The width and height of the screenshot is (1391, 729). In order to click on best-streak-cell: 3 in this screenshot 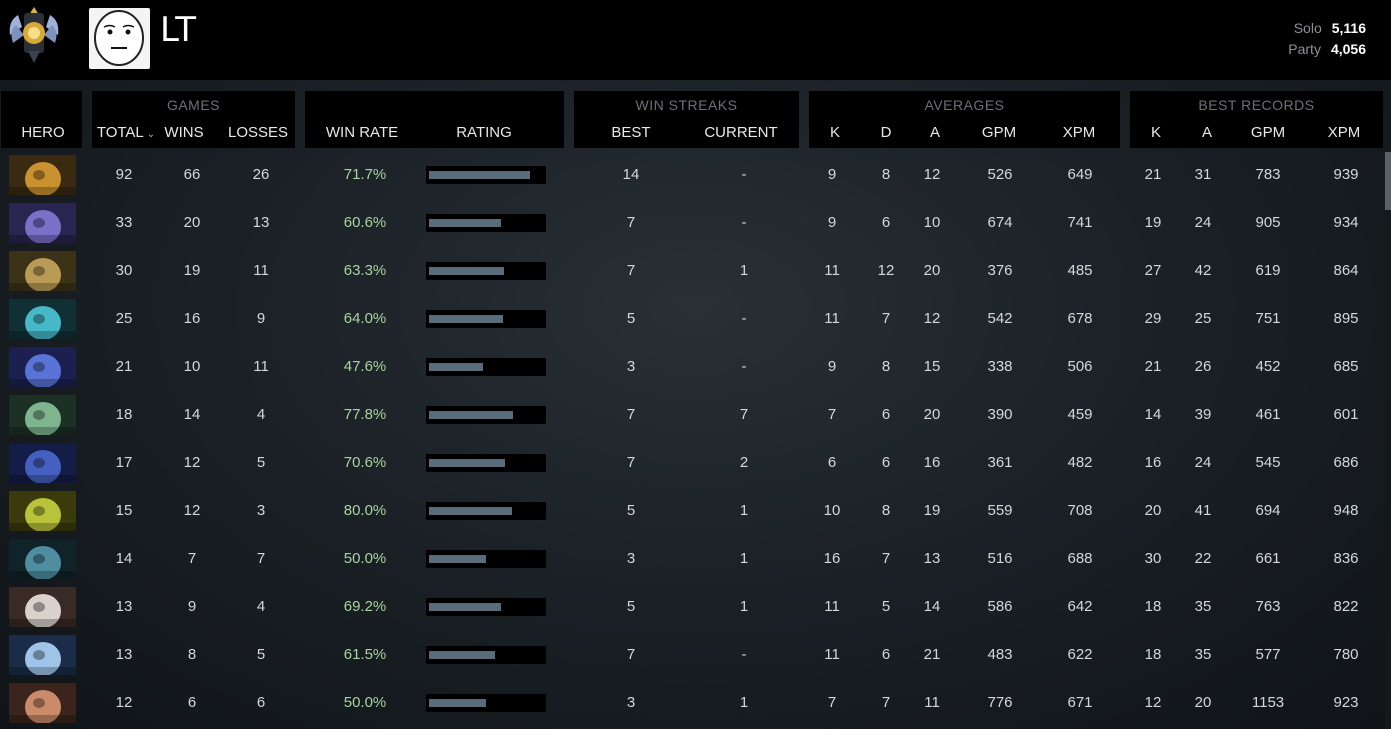, I will do `click(631, 366)`.